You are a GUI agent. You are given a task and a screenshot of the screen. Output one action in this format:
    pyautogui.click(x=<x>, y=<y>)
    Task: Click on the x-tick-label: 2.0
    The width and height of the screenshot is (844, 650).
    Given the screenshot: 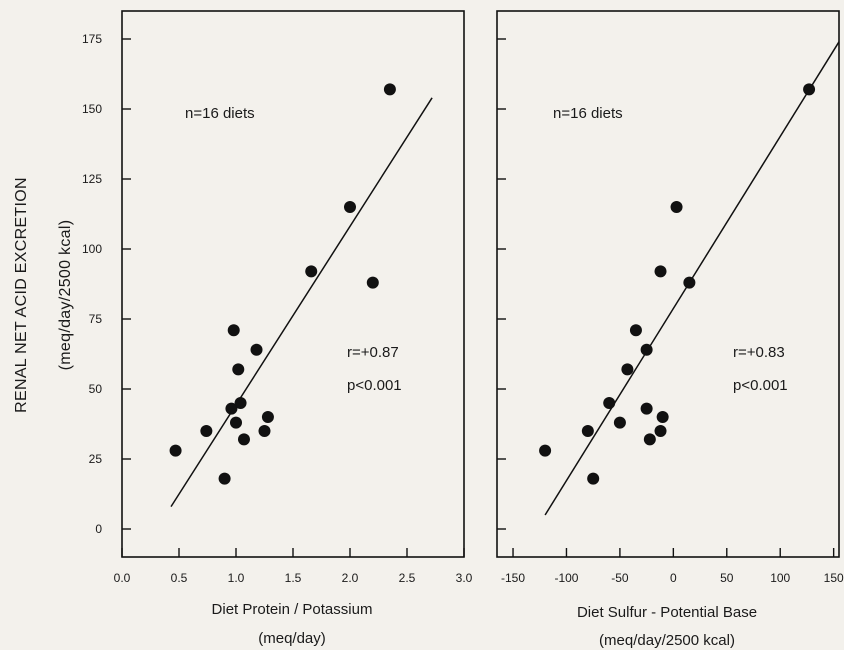 What is the action you would take?
    pyautogui.click(x=350, y=578)
    